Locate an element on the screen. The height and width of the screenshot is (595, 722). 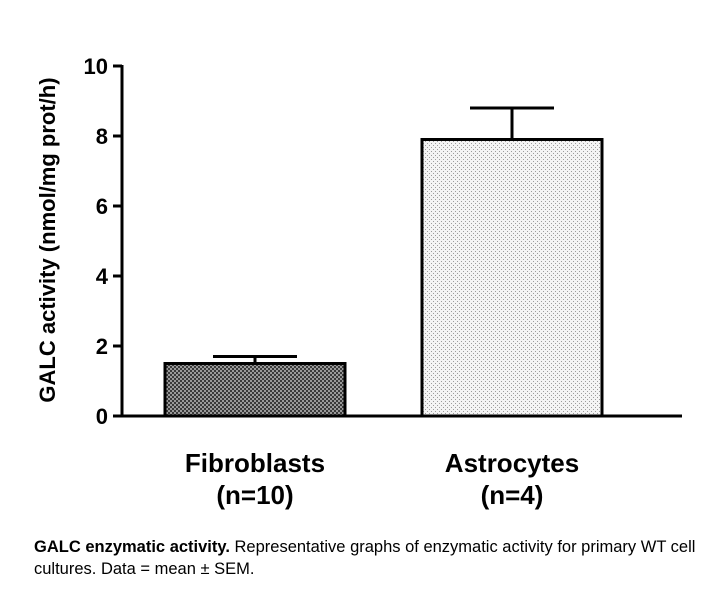
bar-fibroblasts is located at coordinates (255, 390).